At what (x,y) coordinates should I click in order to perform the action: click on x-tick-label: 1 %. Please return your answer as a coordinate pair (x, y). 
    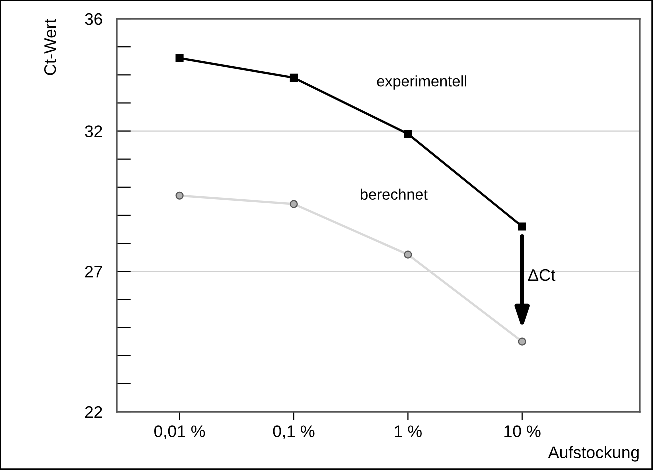
    Looking at the image, I should click on (408, 432).